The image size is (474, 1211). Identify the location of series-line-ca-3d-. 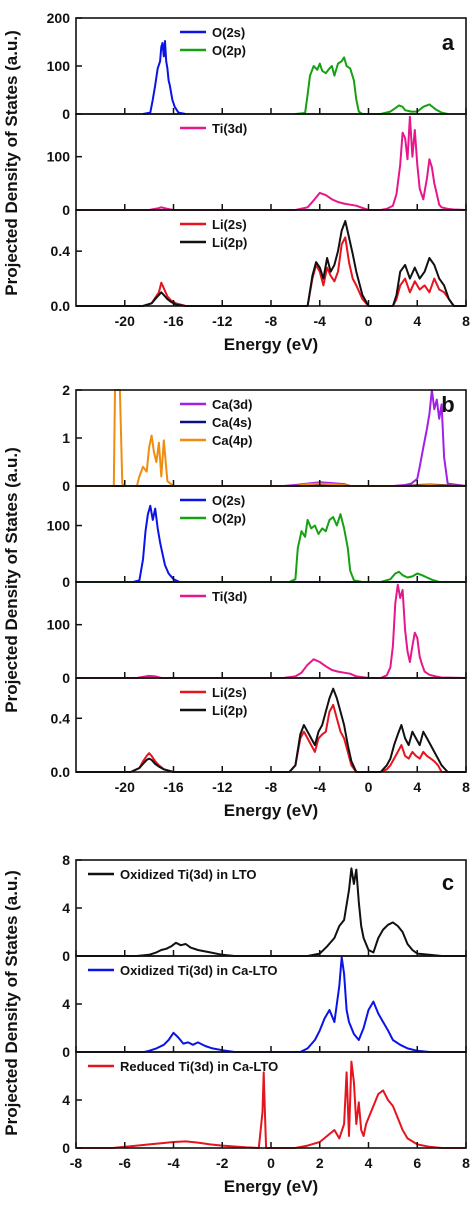
(271, 438).